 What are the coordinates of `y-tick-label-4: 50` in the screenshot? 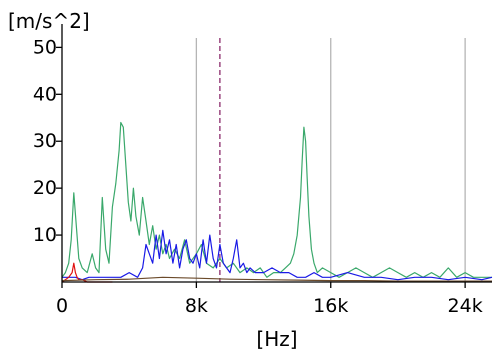 It's located at (45, 47).